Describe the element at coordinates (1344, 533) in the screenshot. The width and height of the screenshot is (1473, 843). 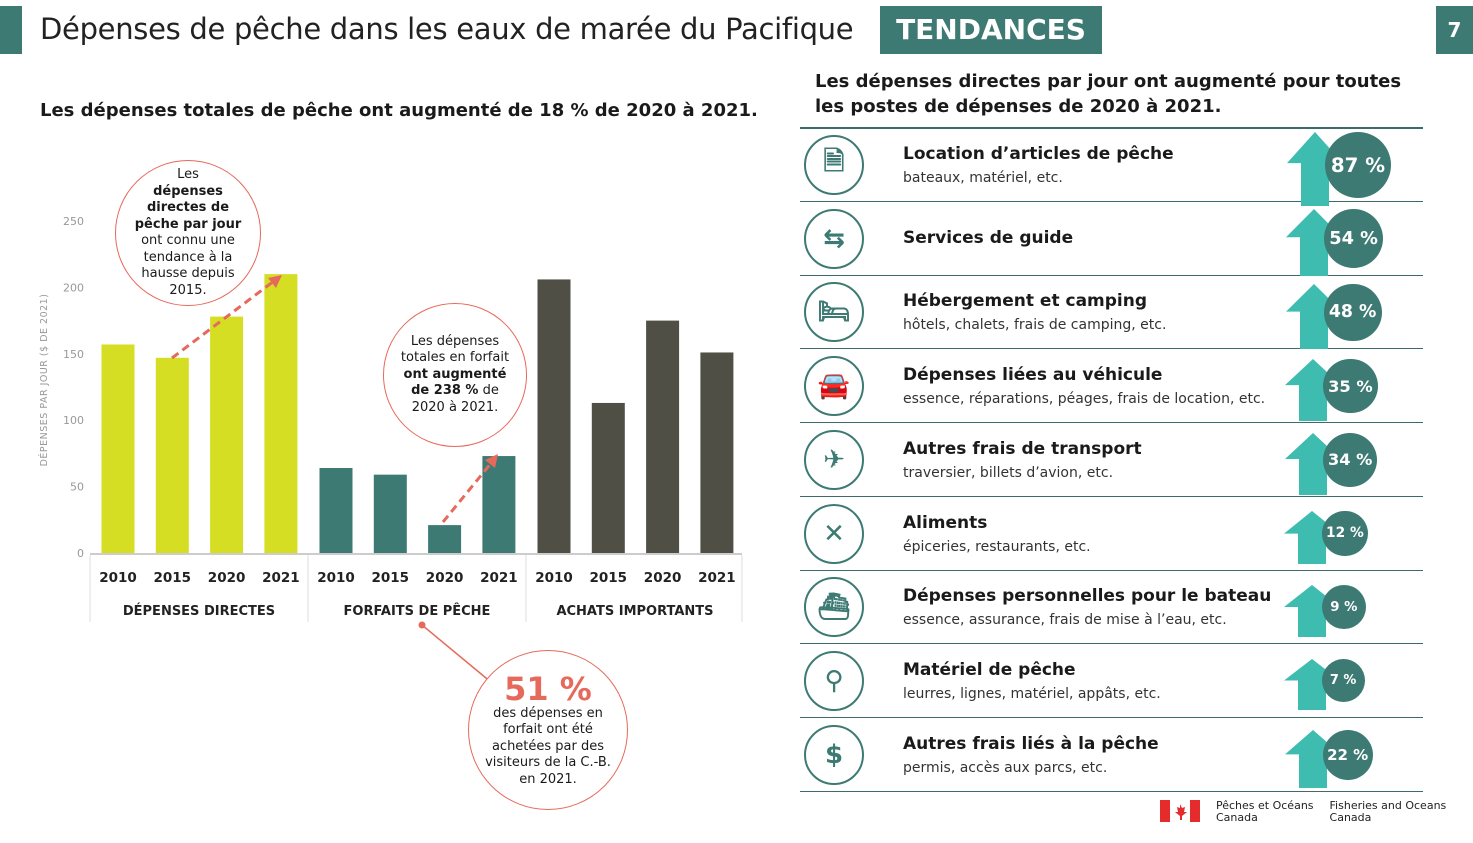
I see `percent-increase-badge: 12 %` at that location.